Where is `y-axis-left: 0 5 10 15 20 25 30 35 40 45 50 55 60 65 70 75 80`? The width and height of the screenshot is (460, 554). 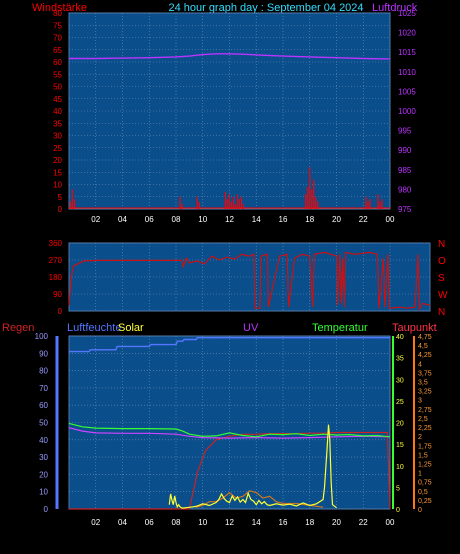 y-axis-left: 0 5 10 15 20 25 30 35 40 45 50 55 60 65 70 75 80 is located at coordinates (57, 111).